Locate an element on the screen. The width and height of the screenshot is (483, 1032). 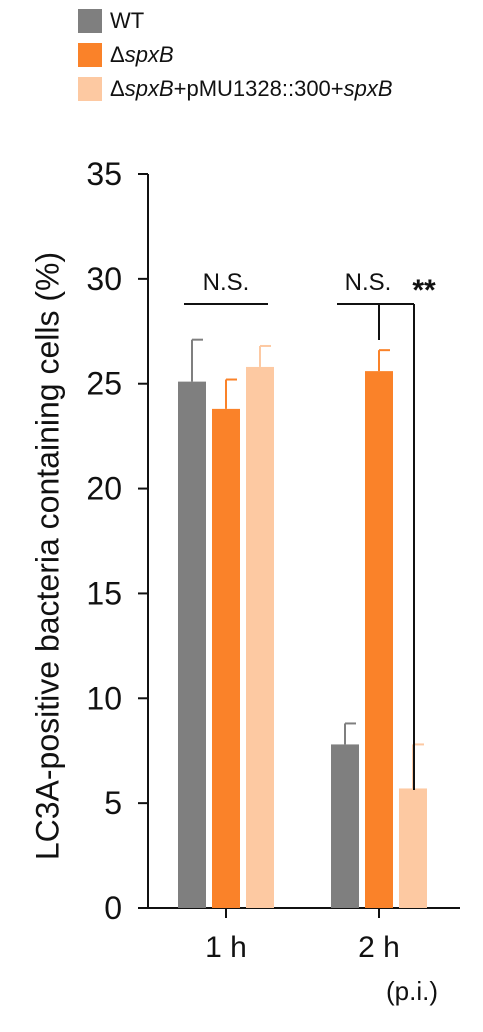
y-tick-label: 5 is located at coordinates (113, 803).